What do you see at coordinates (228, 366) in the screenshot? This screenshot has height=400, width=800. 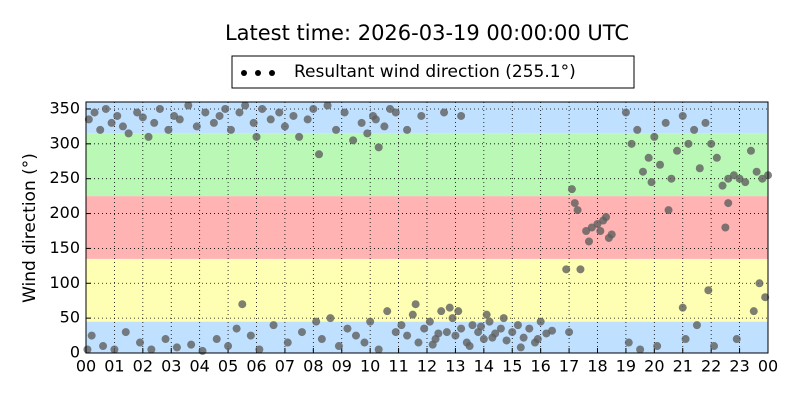 I see `x-tick-label: 05` at bounding box center [228, 366].